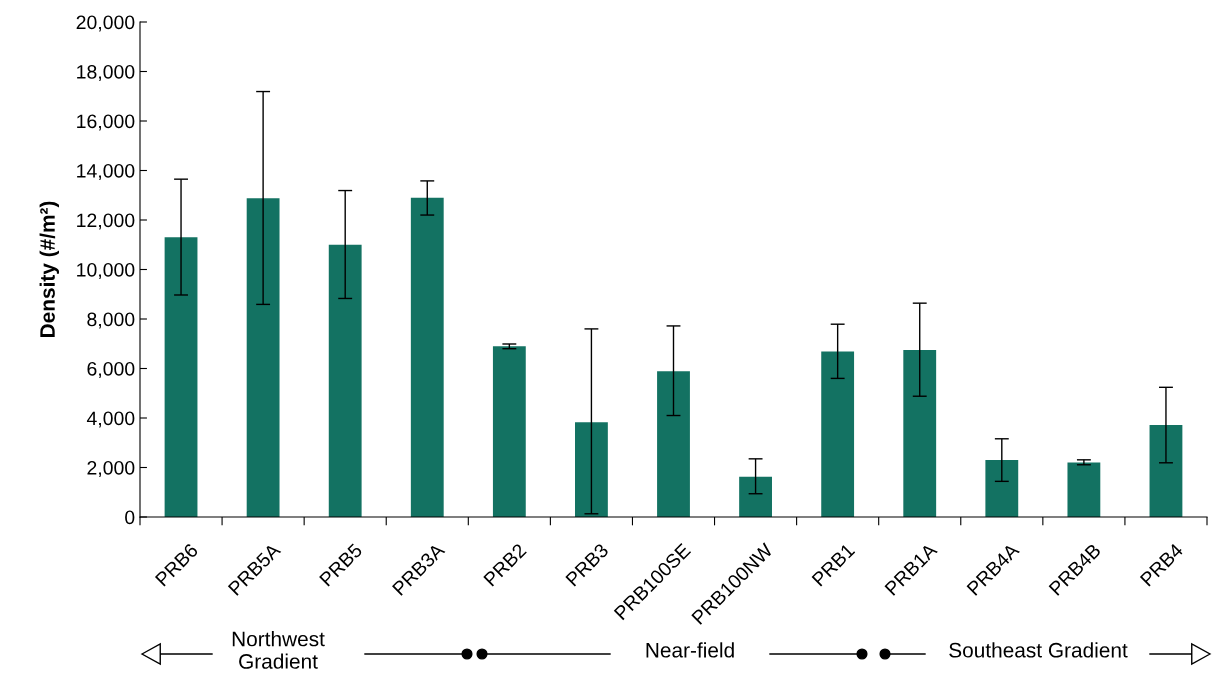 This screenshot has height=679, width=1216. Describe the element at coordinates (110, 419) in the screenshot. I see `y-tick-label: 4,000` at that location.